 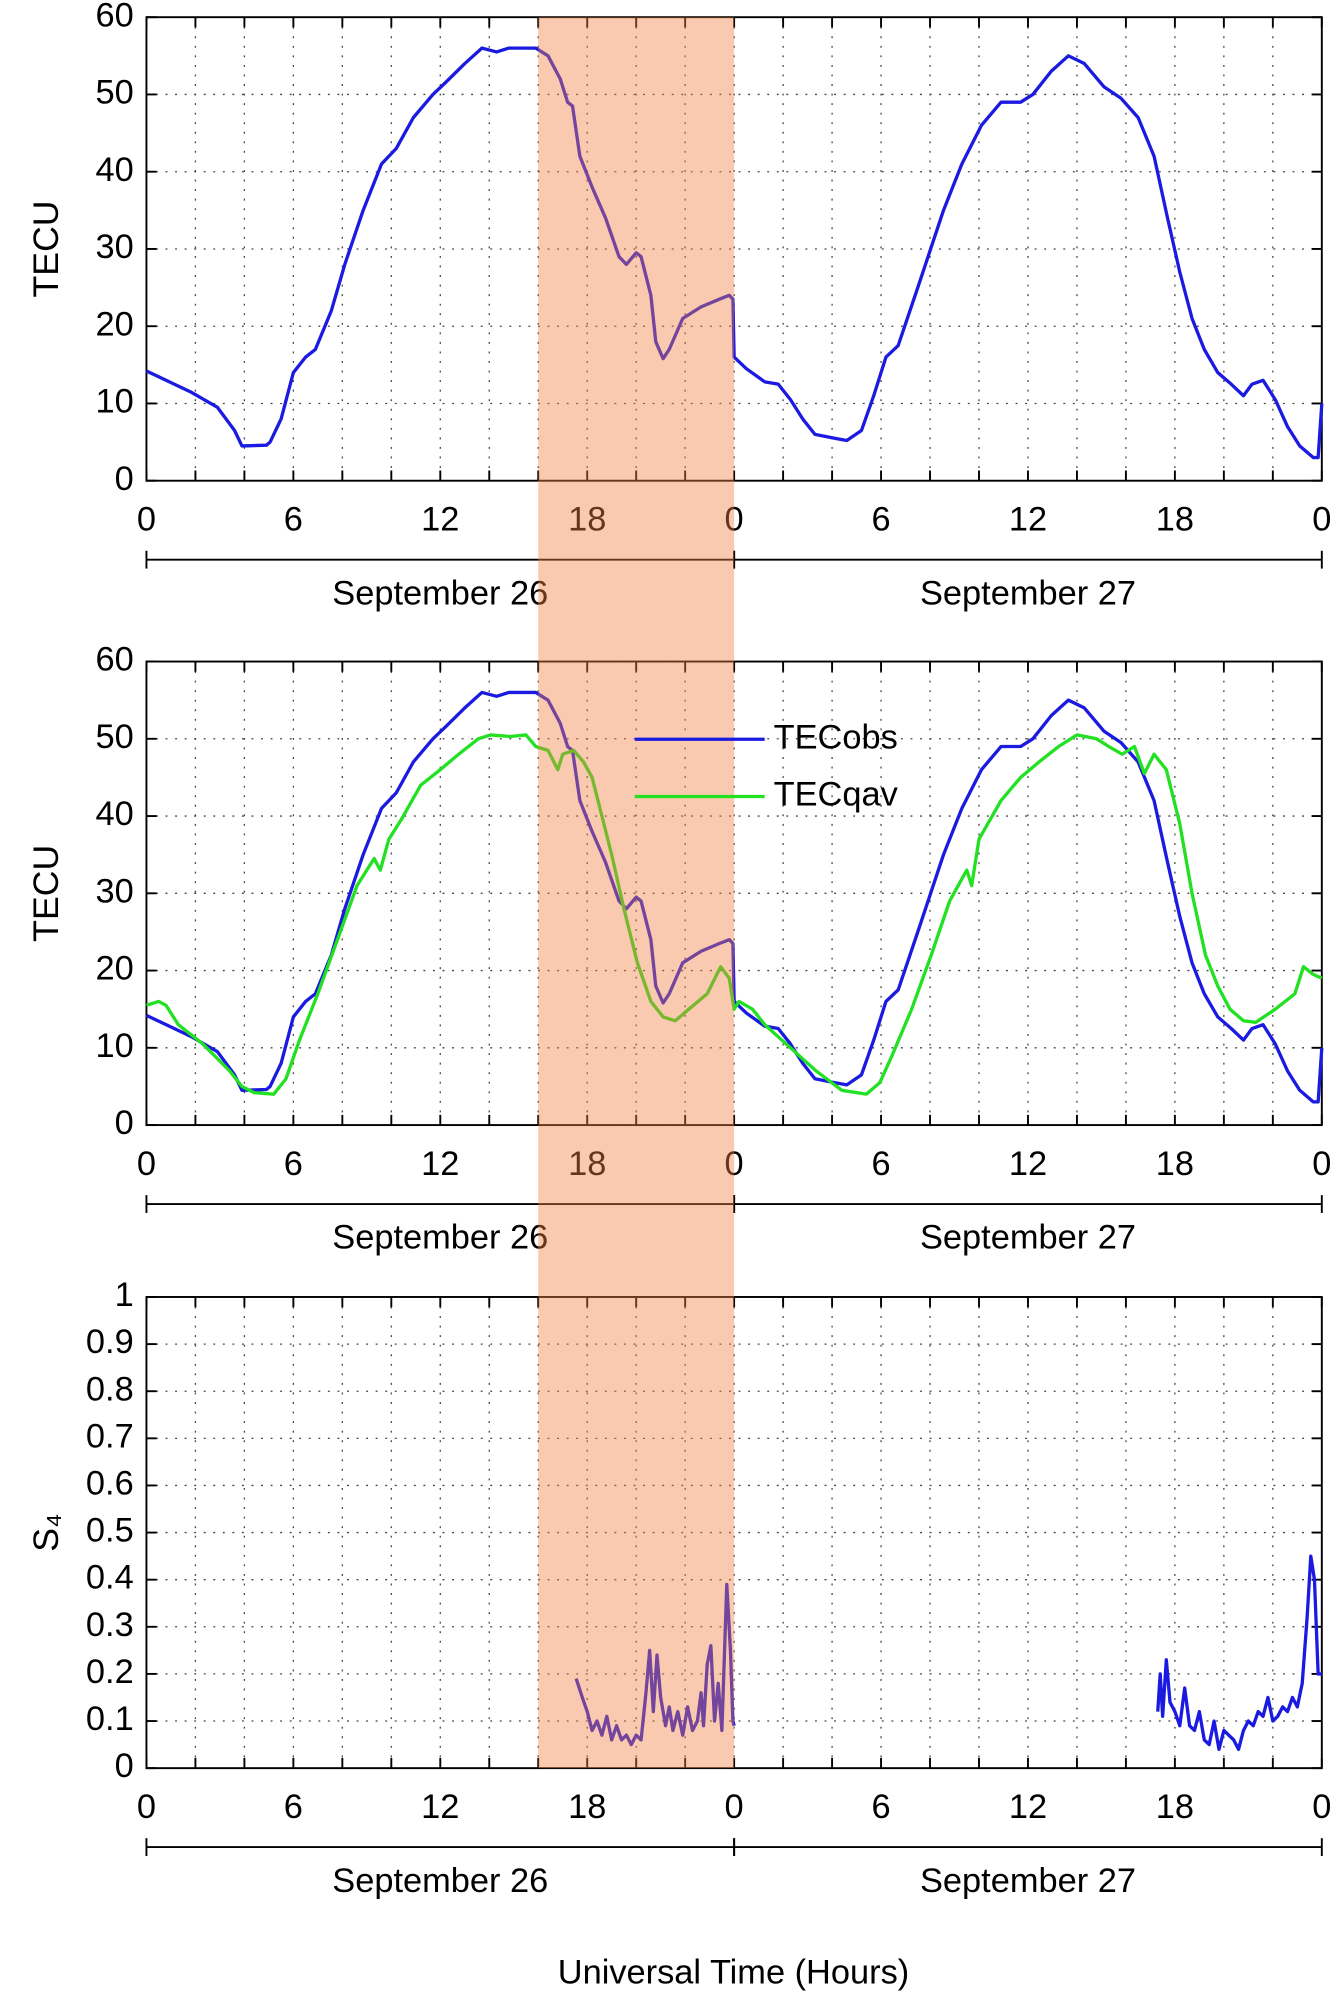 What do you see at coordinates (124, 1295) in the screenshot?
I see `y-tick-label: 1` at bounding box center [124, 1295].